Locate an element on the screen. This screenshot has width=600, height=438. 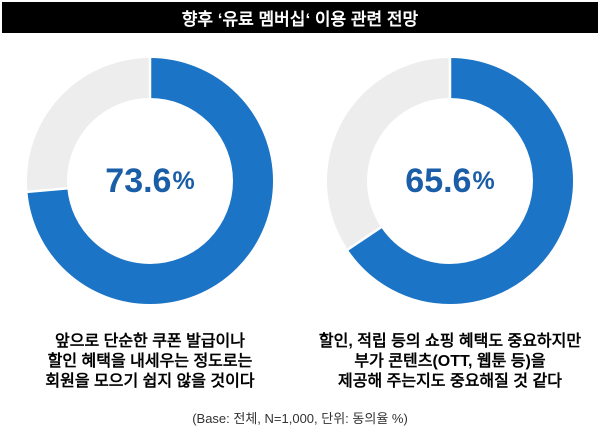
caption-line: 제공해 주는지도 중요해질 것 같다 is located at coordinates (450, 381).